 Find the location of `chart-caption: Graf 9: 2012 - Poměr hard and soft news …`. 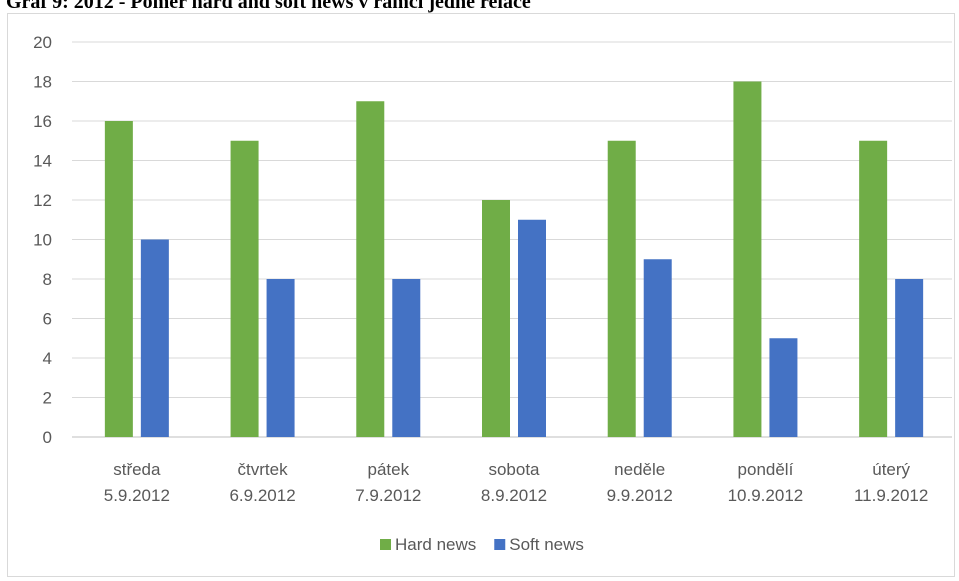

chart-caption: Graf 9: 2012 - Poměr hard and soft news … is located at coordinates (268, 6).